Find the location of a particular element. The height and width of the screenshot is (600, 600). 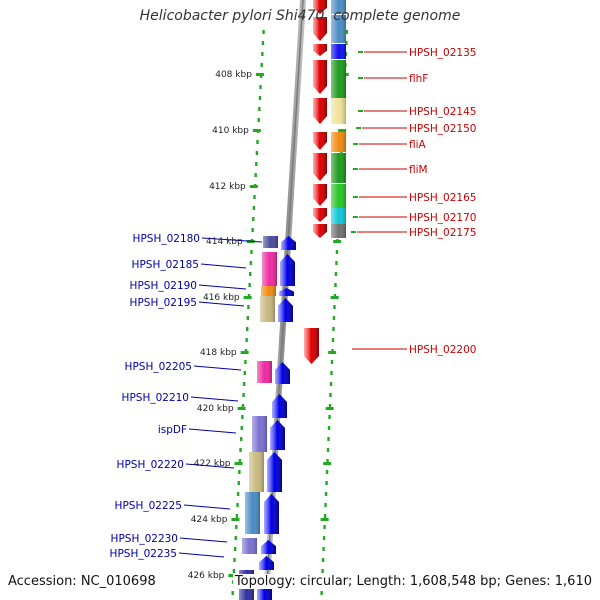

gene-label-minus: HPSH_02185 is located at coordinates (165, 265).